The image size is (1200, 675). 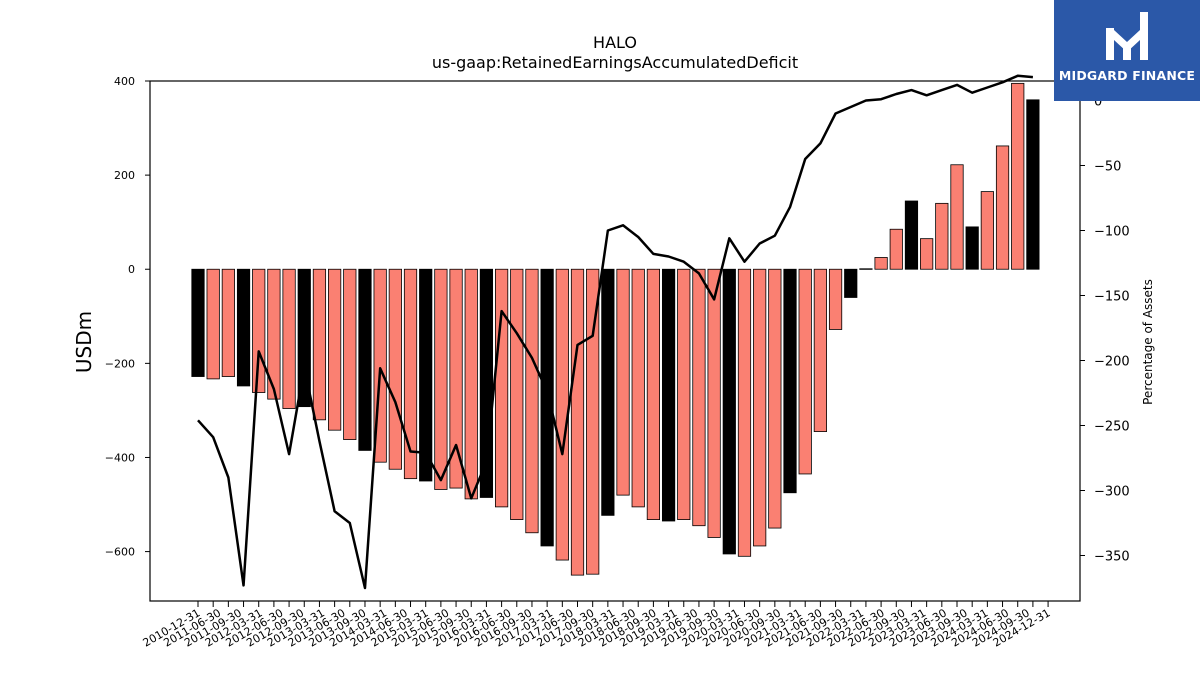 I want to click on y-tick-label: −200, so click(x=120, y=363).